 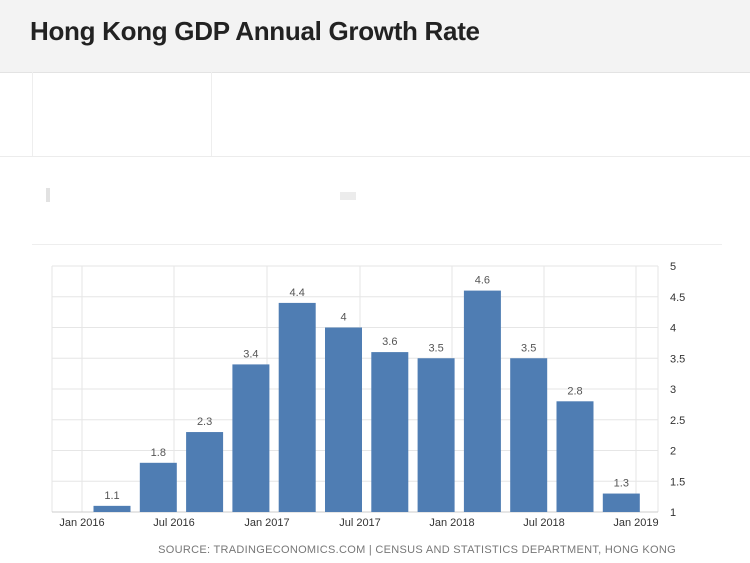 What do you see at coordinates (635, 523) in the screenshot?
I see `x-tick-label: Jan 2019` at bounding box center [635, 523].